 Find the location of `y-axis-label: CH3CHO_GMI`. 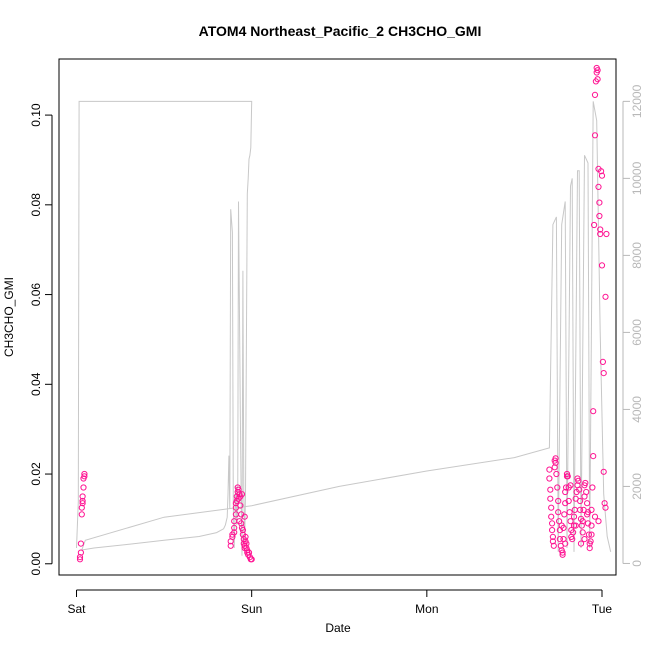

y-axis-label: CH3CHO_GMI is located at coordinates (9, 317).